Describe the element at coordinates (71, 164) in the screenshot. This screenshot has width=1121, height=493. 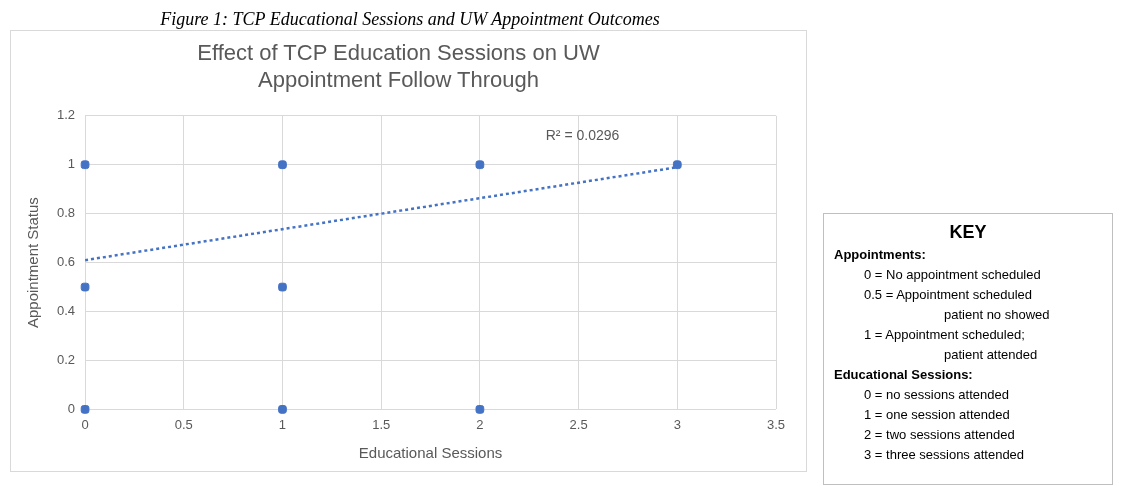
I see `y-tick-label: 1` at that location.